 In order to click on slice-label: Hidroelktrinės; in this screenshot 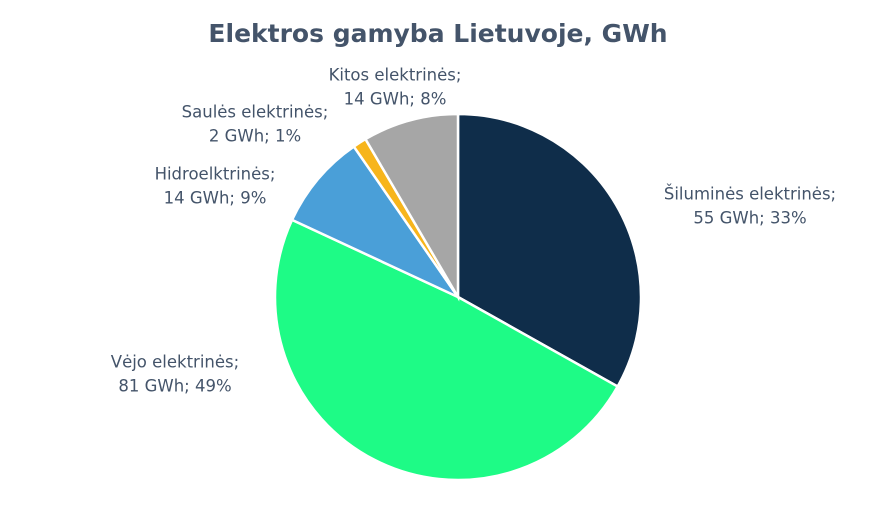, I will do `click(215, 174)`.